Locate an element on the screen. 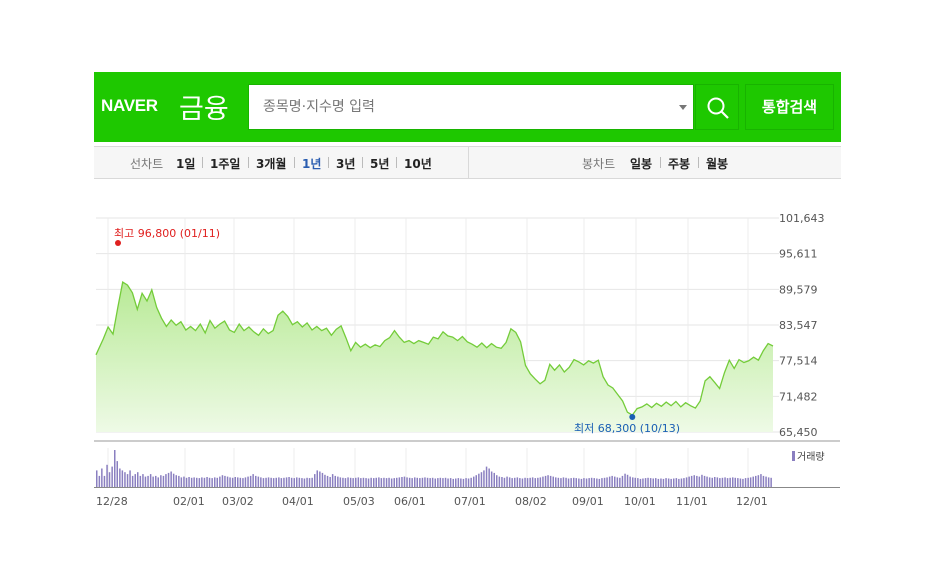 The width and height of the screenshot is (944, 573). period-1d: 1일 is located at coordinates (186, 164).